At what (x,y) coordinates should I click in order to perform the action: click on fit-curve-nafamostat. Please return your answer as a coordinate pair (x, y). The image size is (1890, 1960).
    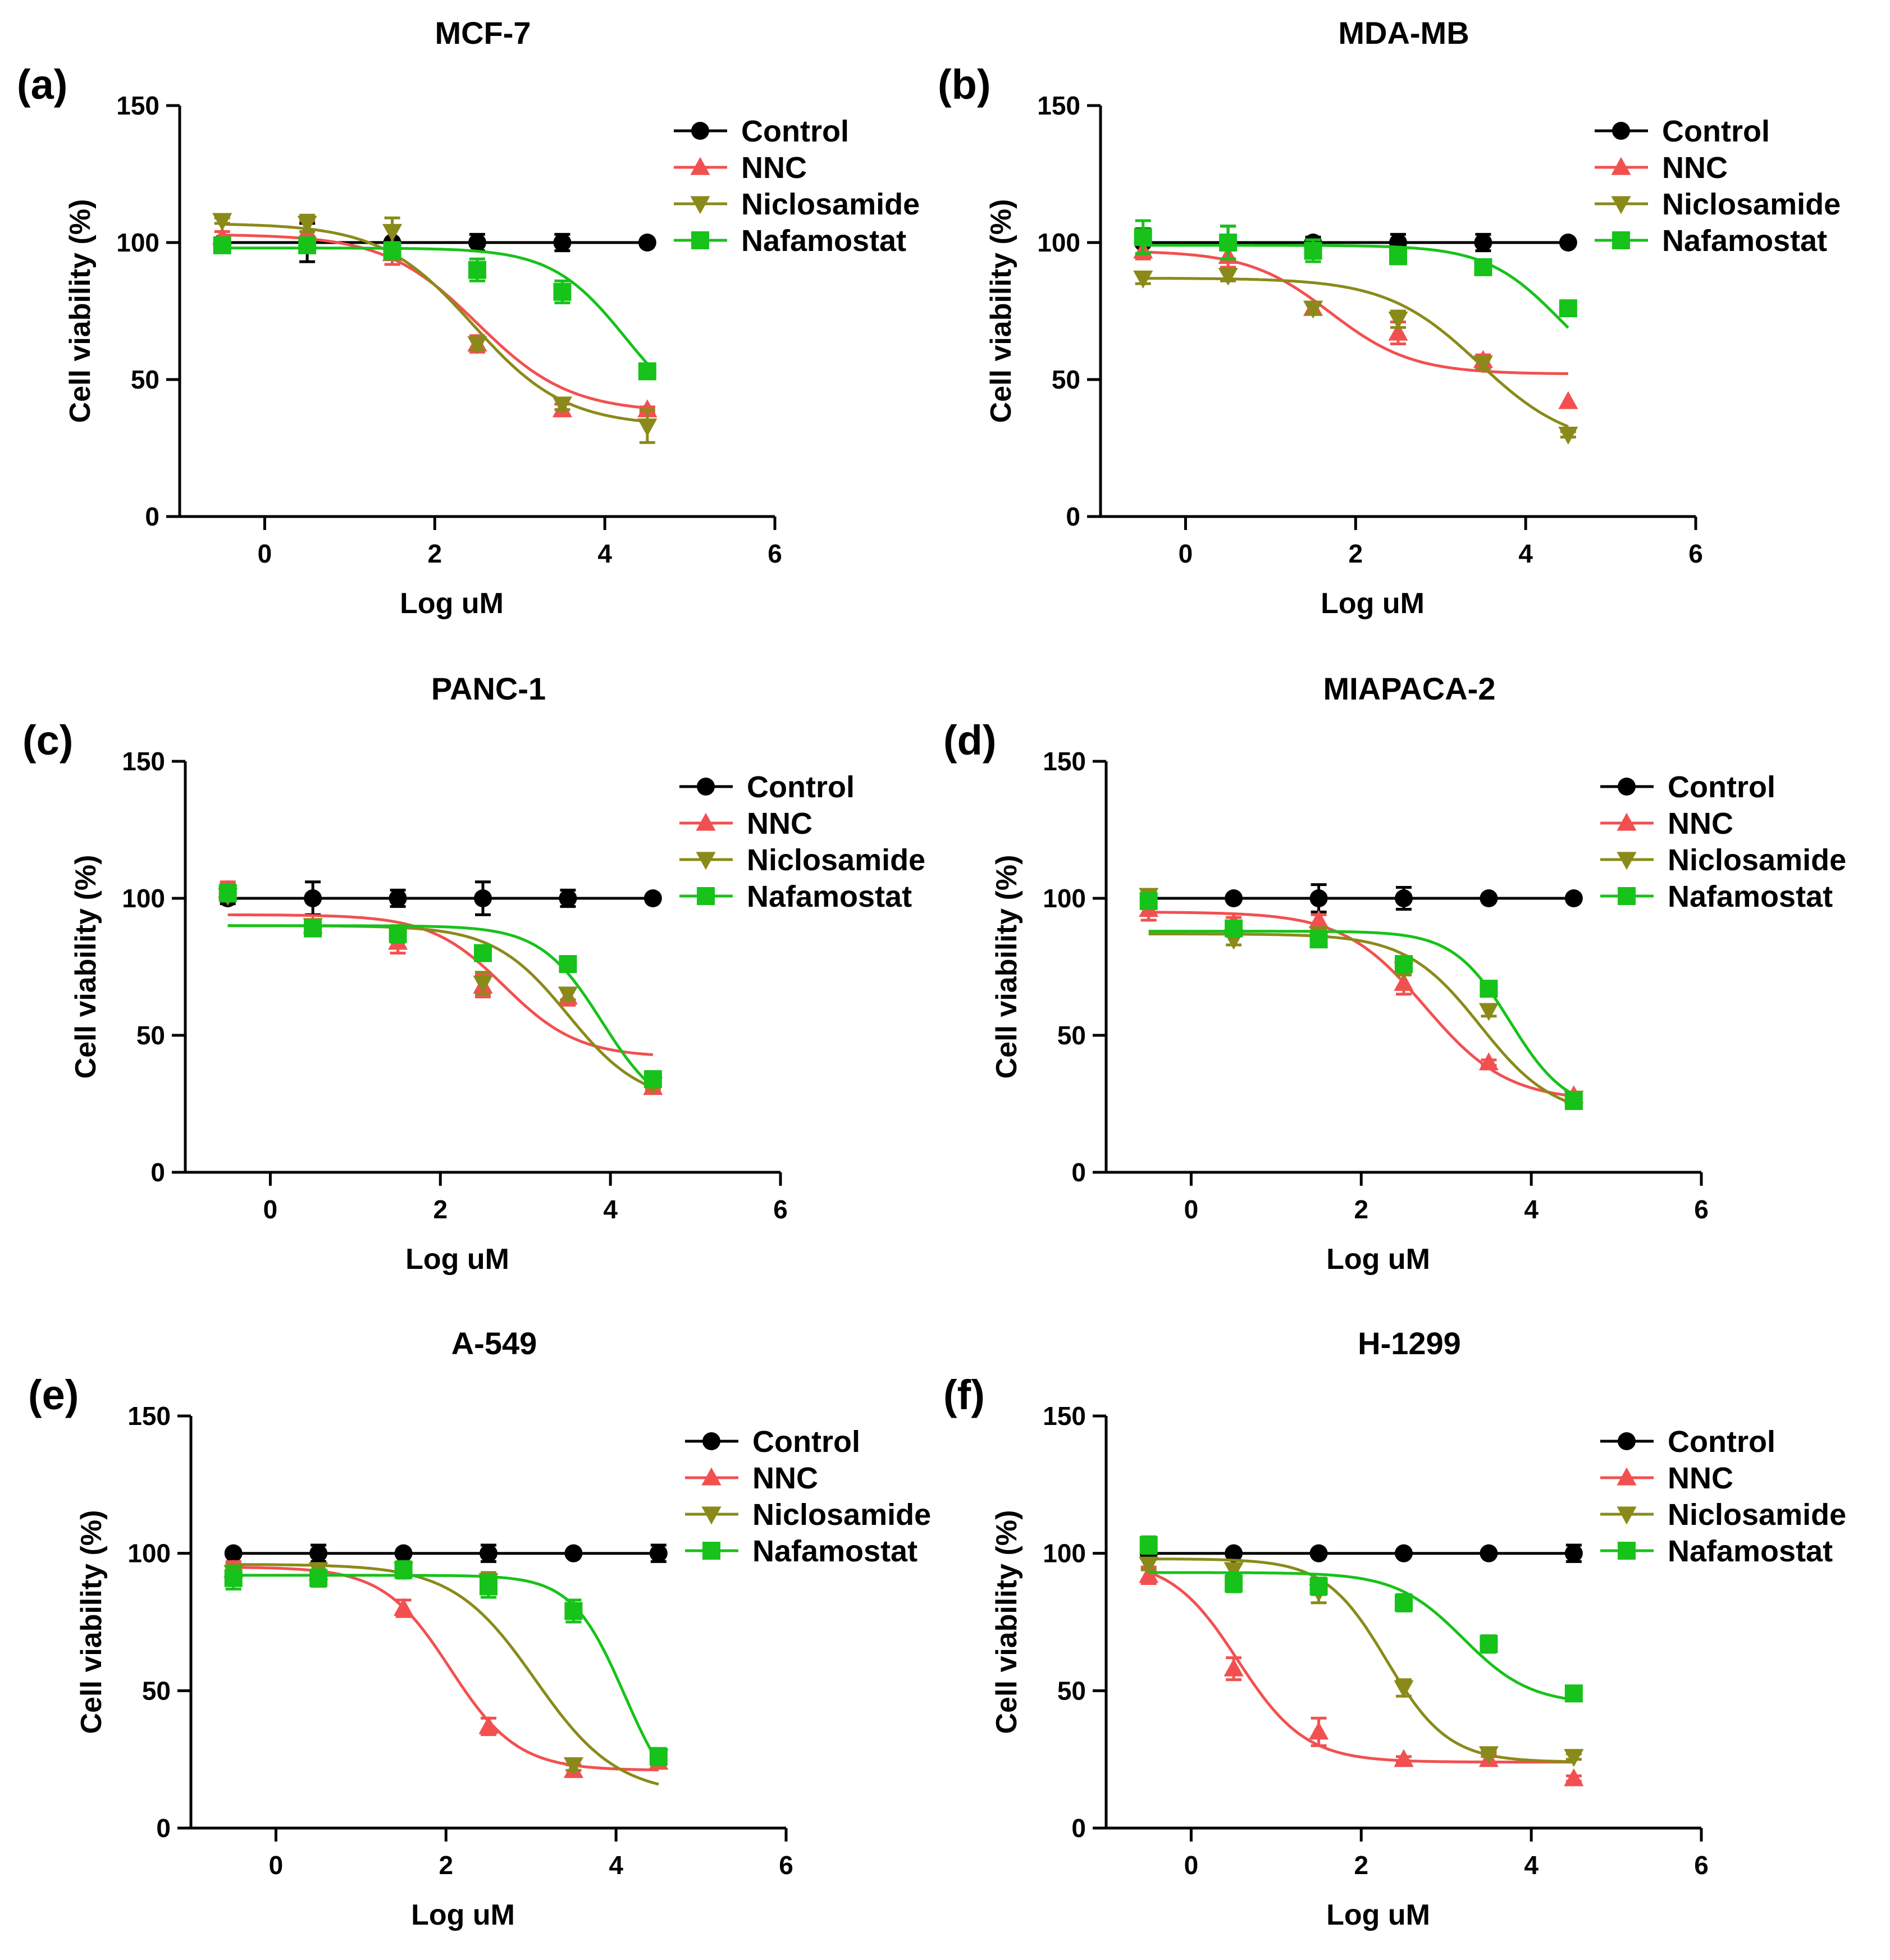
    Looking at the image, I should click on (440, 1006).